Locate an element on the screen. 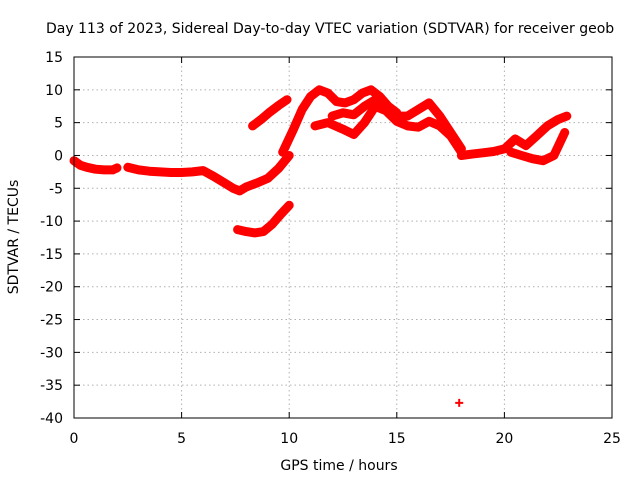  x-tick-label: 20 is located at coordinates (504, 439).